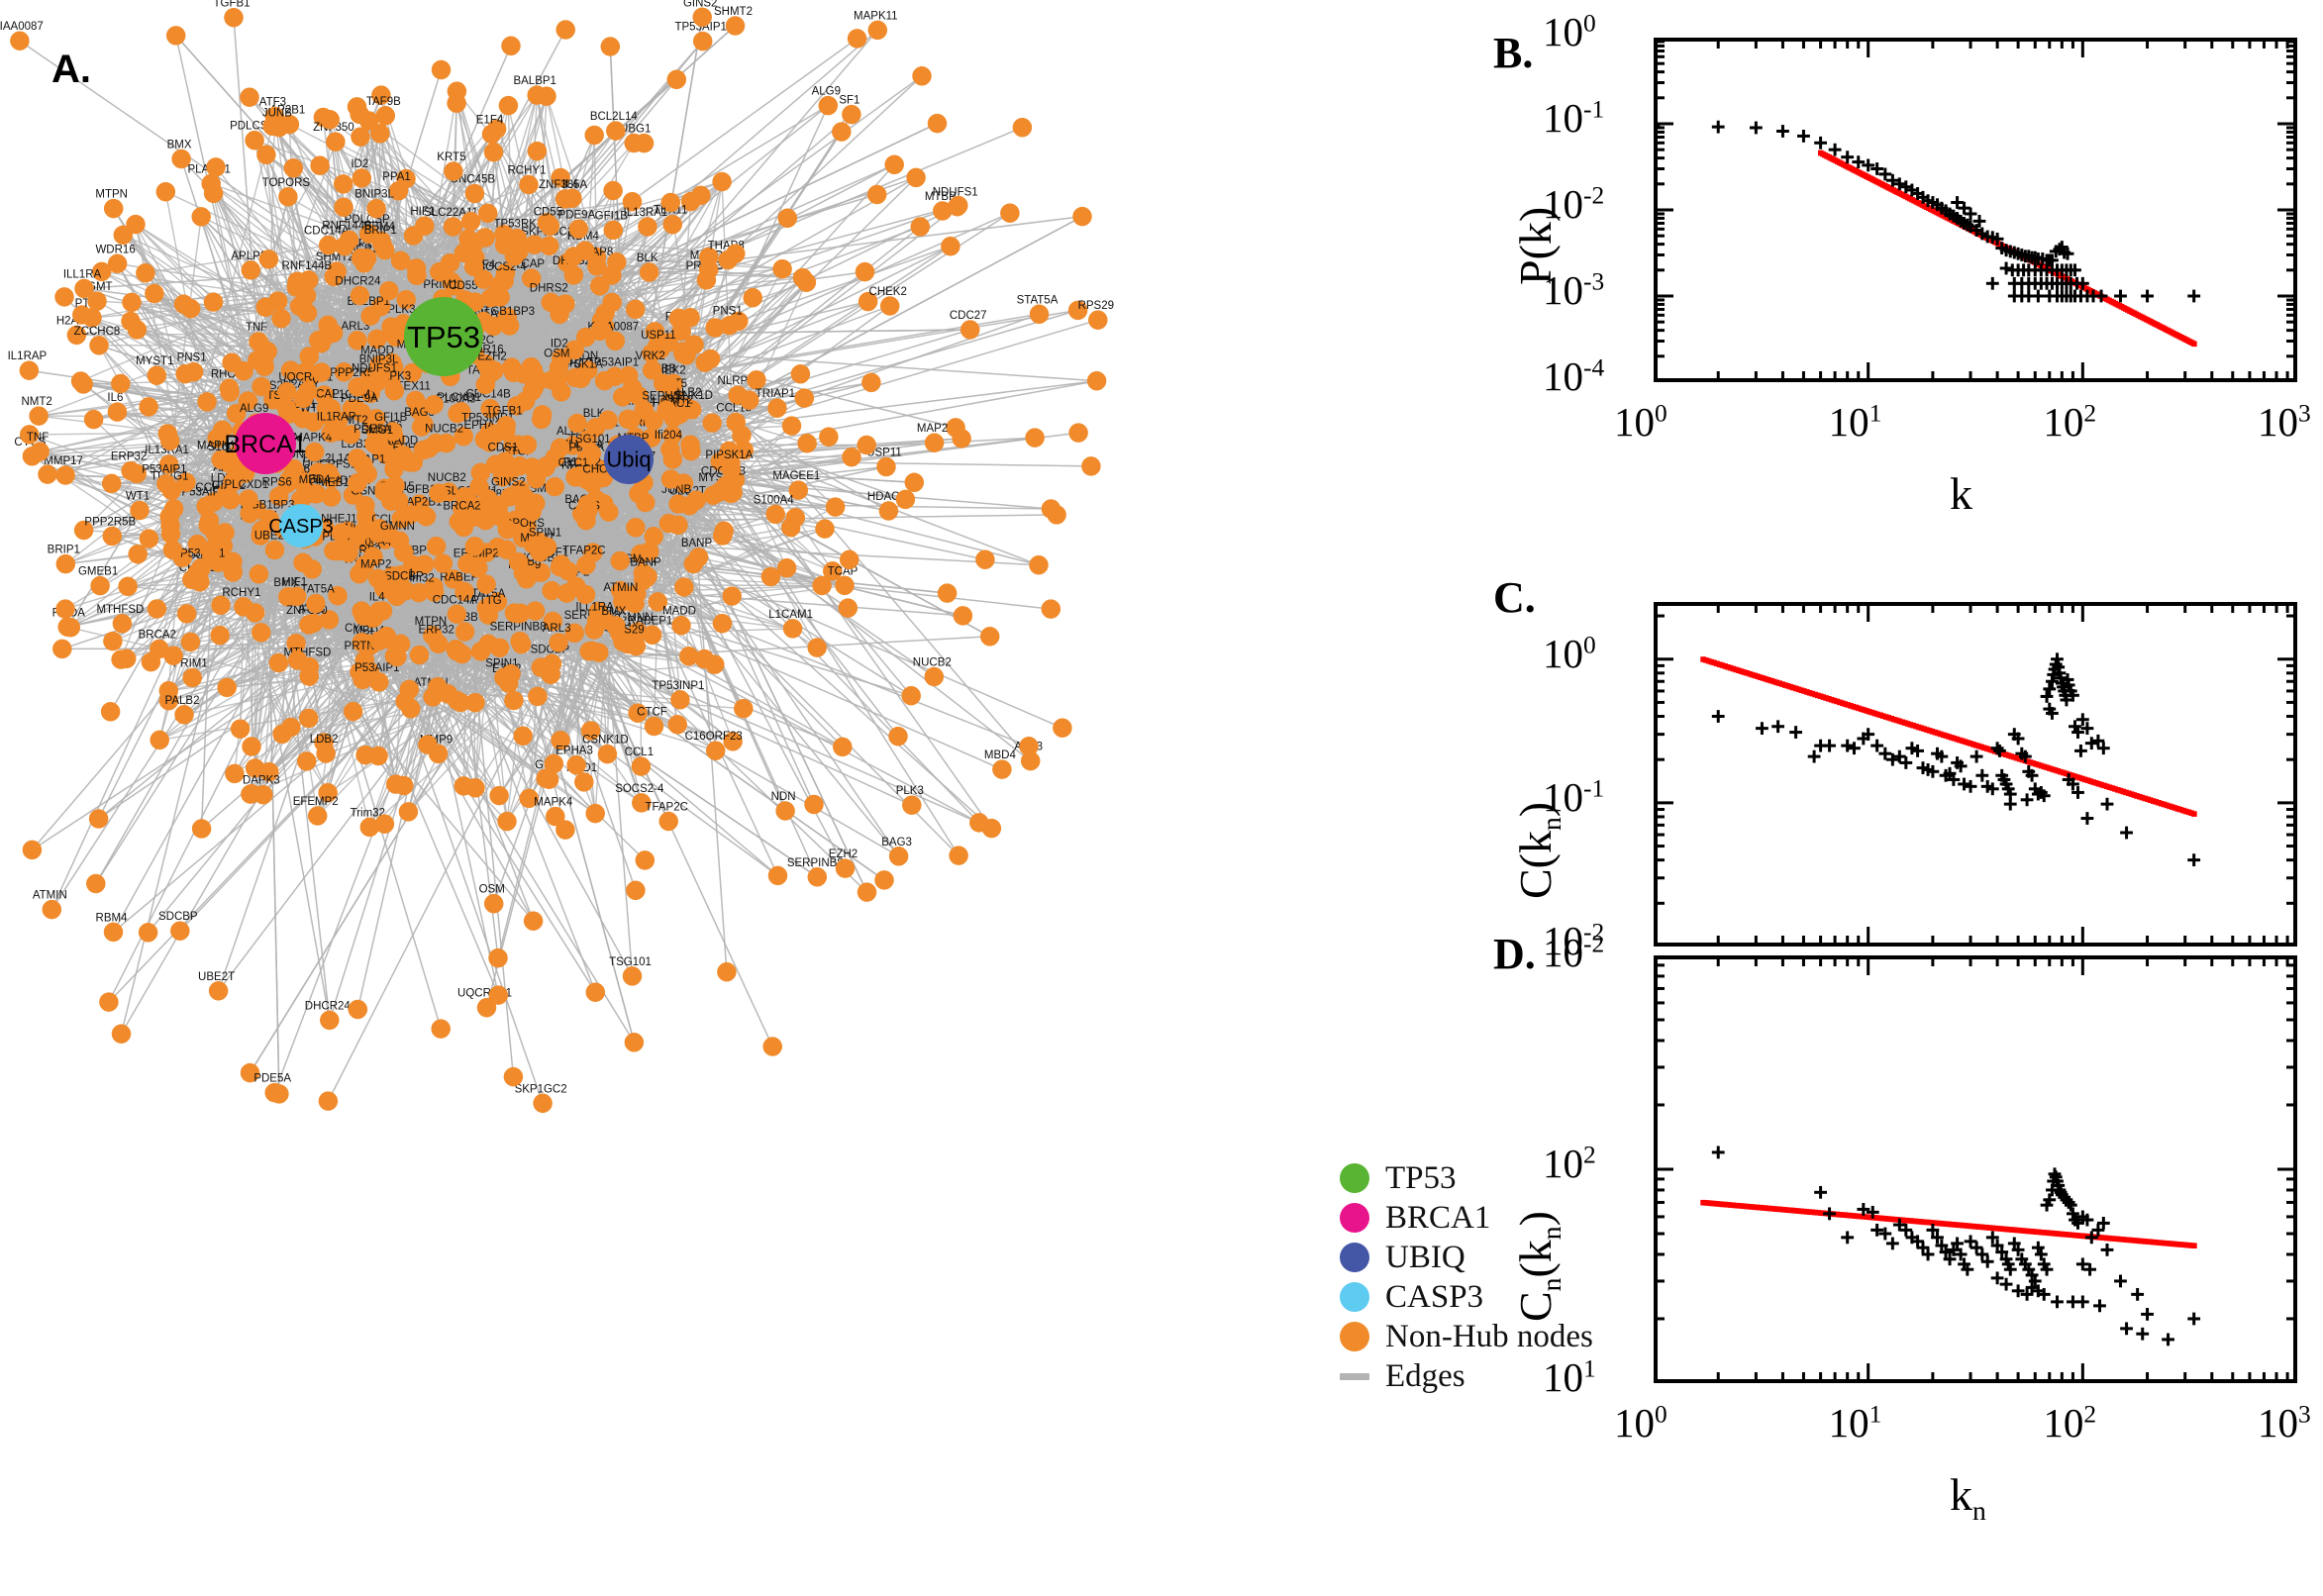 This screenshot has width=2323, height=1596. What do you see at coordinates (71, 69) in the screenshot?
I see `panel-a-label: A.` at bounding box center [71, 69].